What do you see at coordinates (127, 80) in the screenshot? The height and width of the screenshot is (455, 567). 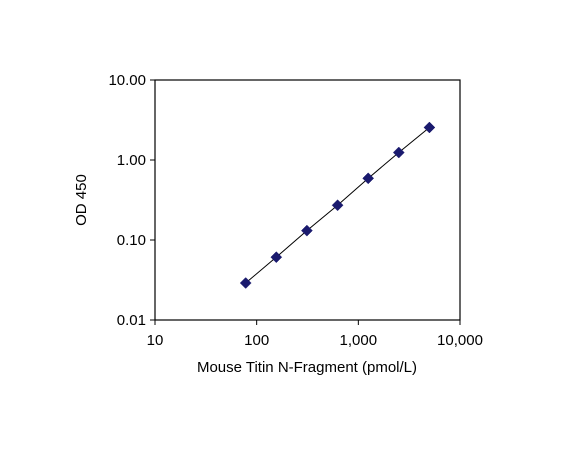 I see `y-tick-label: 10.00` at bounding box center [127, 80].